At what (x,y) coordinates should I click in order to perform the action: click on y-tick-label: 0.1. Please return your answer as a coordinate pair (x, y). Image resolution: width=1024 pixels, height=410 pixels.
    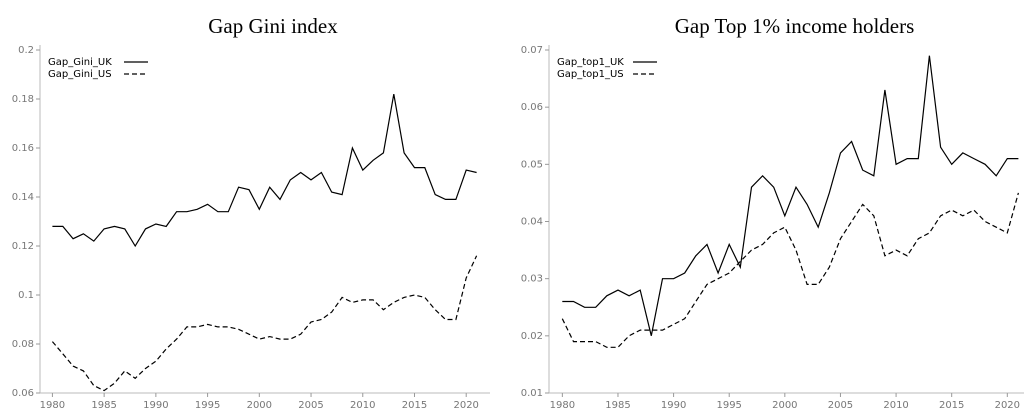
    Looking at the image, I should click on (26, 295).